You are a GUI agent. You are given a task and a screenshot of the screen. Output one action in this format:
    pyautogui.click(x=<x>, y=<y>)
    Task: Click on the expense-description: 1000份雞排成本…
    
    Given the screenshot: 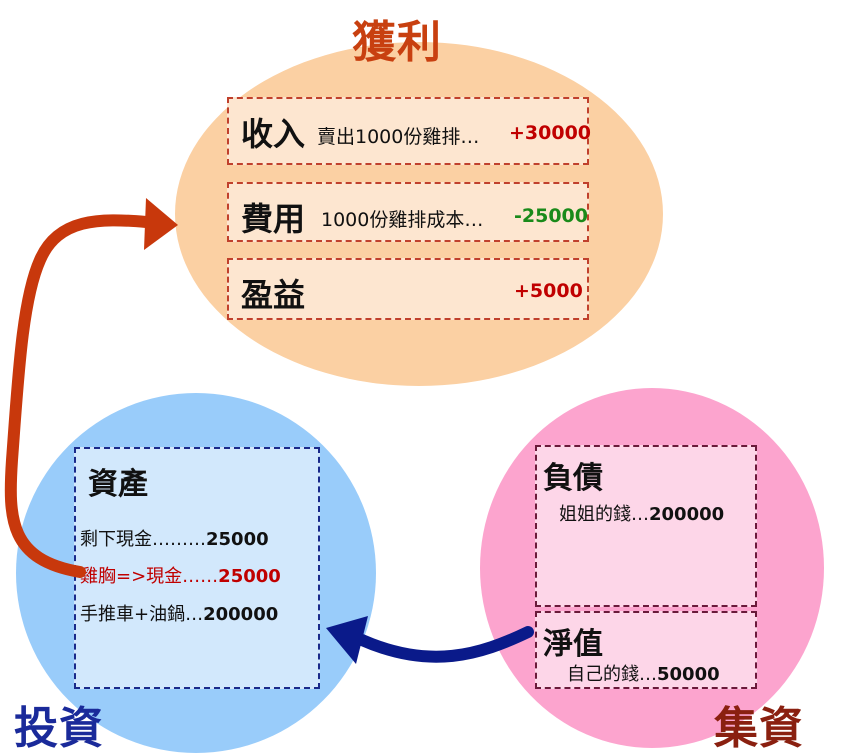 What is the action you would take?
    pyautogui.click(x=402, y=220)
    